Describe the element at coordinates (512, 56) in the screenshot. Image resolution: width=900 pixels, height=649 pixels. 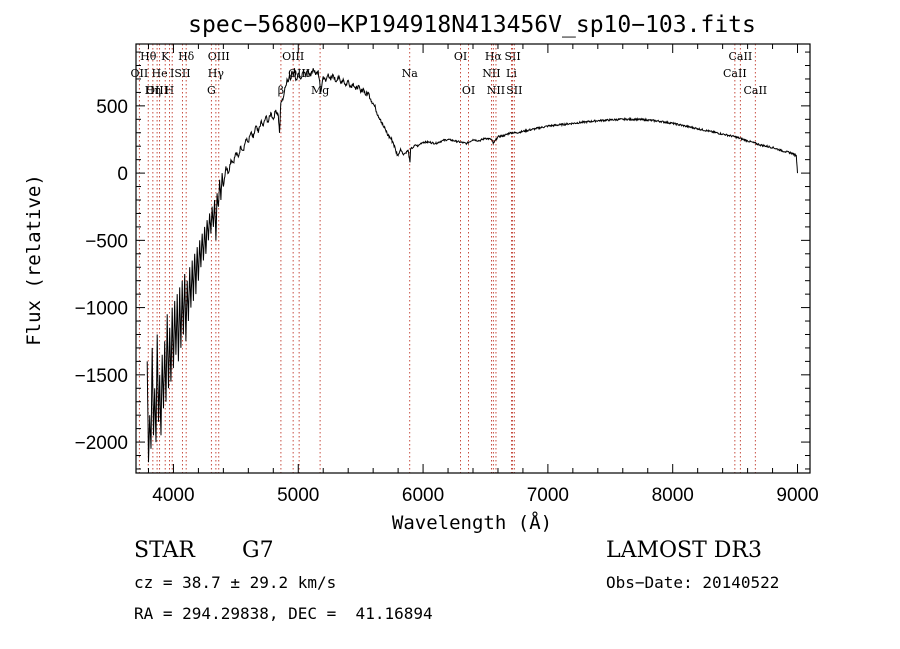
I see `line-label-21: SII` at that location.